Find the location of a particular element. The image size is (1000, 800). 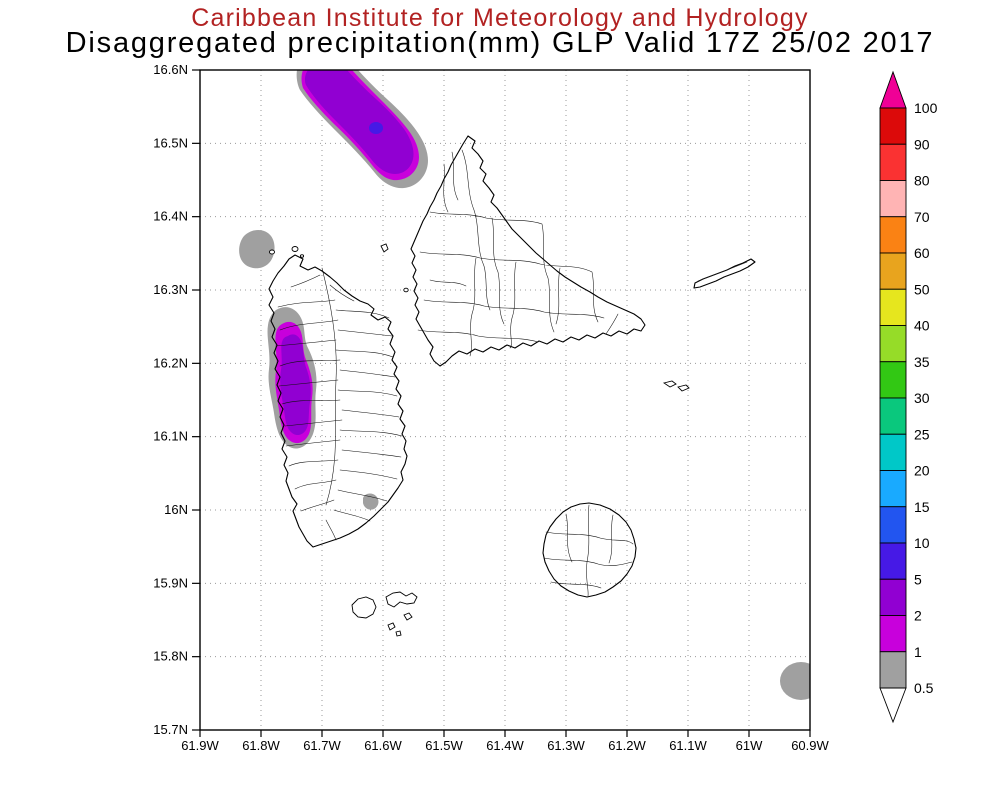

colorbar-label: 50 is located at coordinates (922, 289).